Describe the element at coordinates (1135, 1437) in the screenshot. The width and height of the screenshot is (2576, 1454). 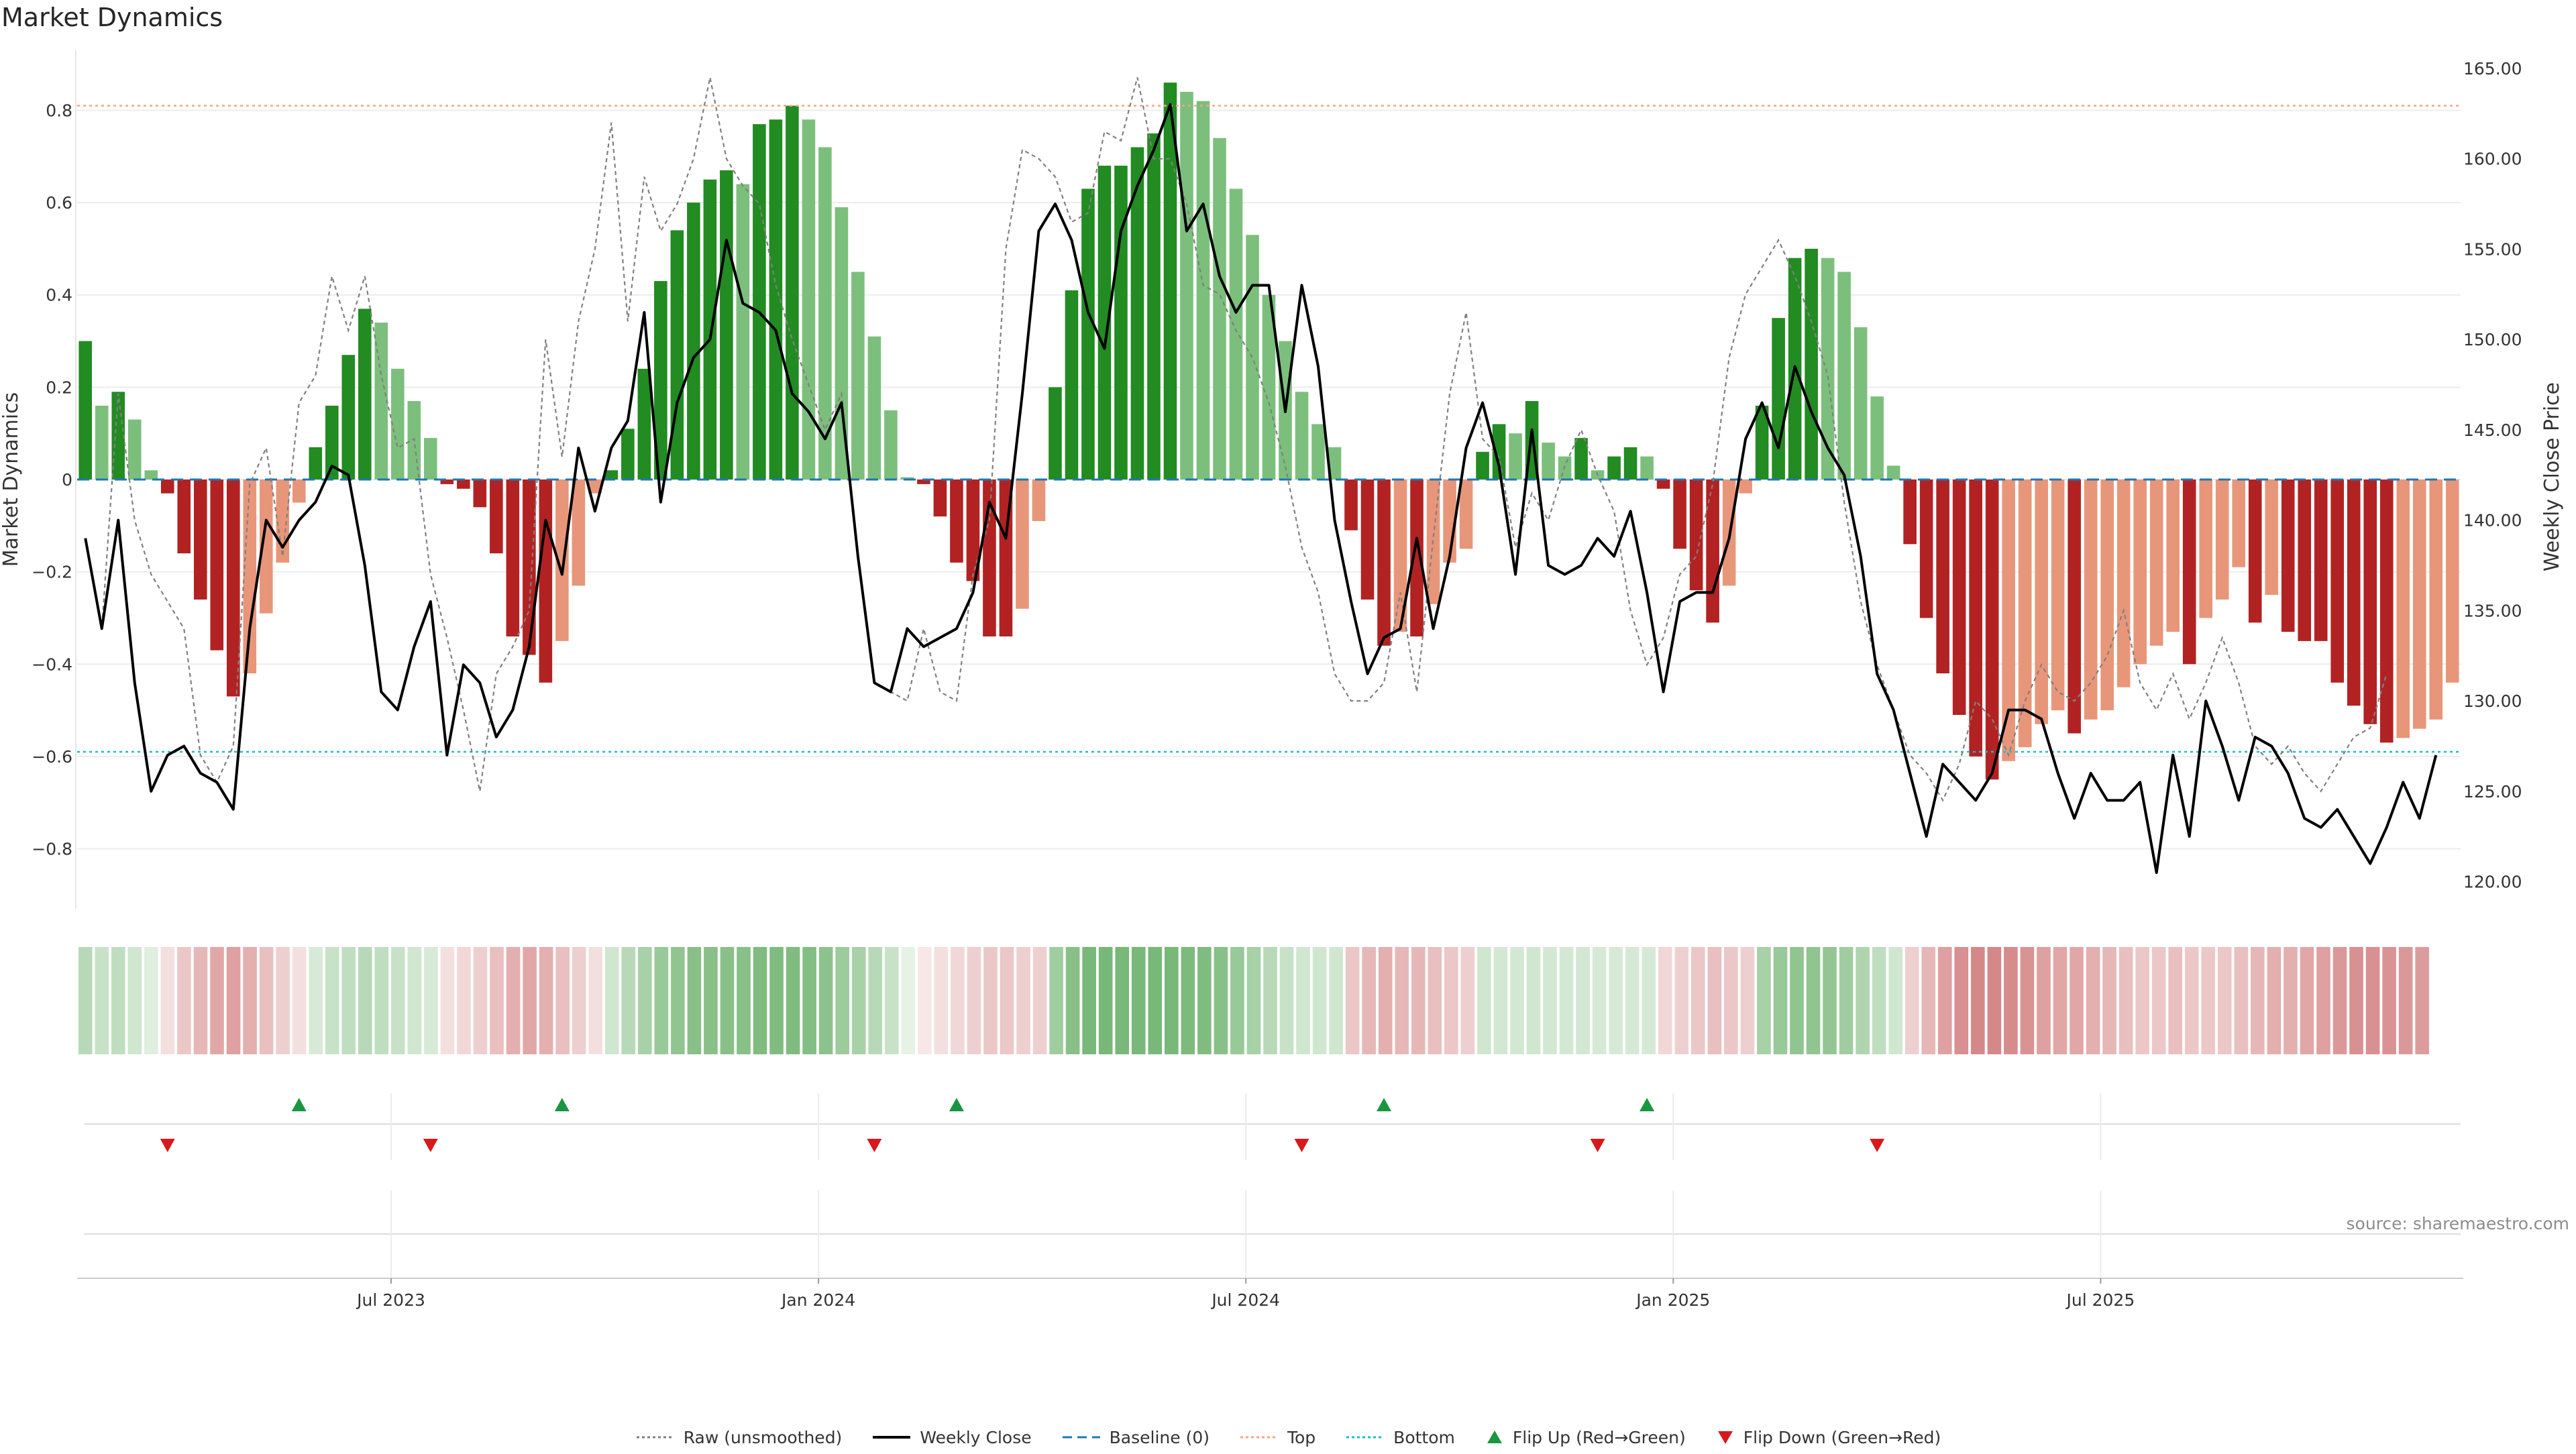
I see `legend-item-baseline: Baseline (0)` at that location.